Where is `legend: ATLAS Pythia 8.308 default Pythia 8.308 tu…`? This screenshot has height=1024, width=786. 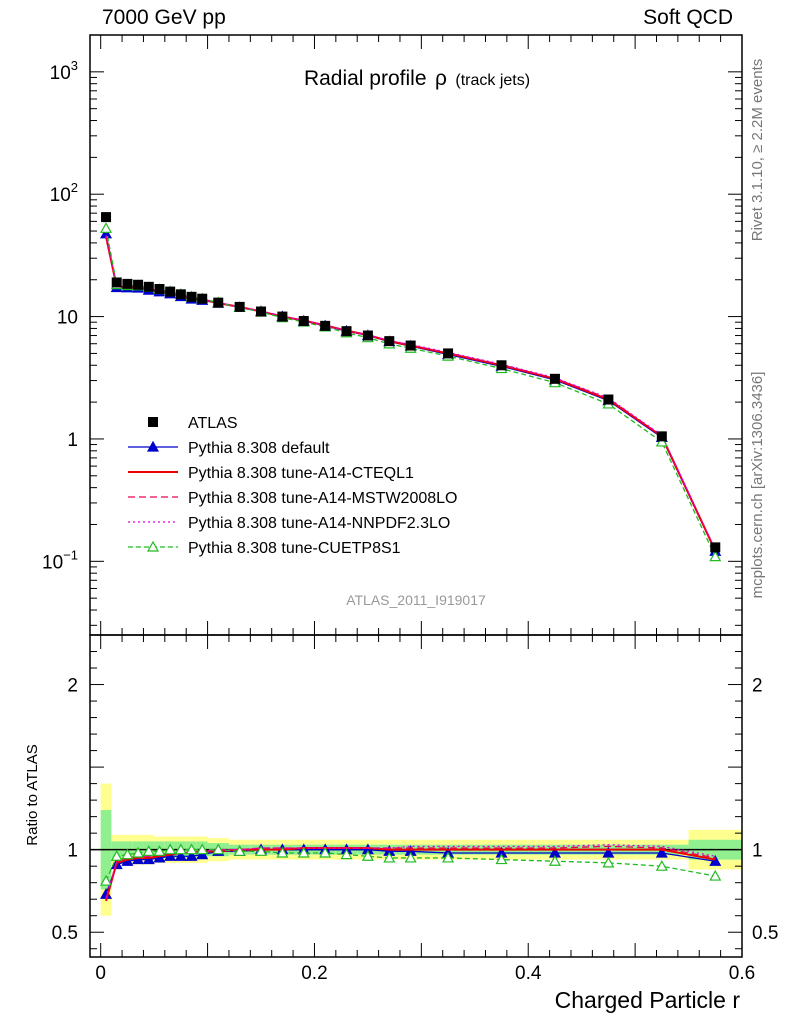
legend: ATLAS Pythia 8.308 default Pythia 8.308 tu… is located at coordinates (292, 486).